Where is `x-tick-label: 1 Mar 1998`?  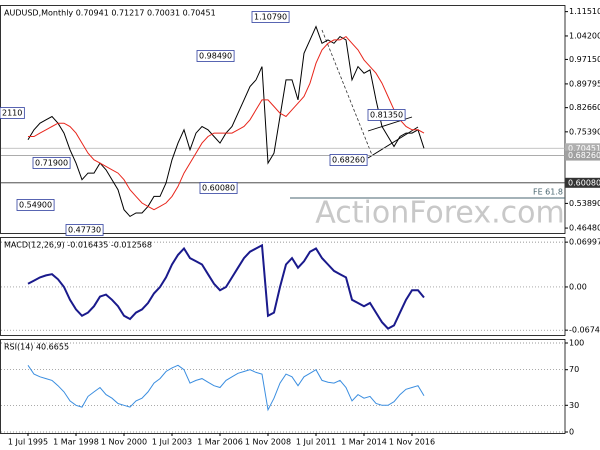 x-tick-label: 1 Mar 1998 is located at coordinates (76, 442).